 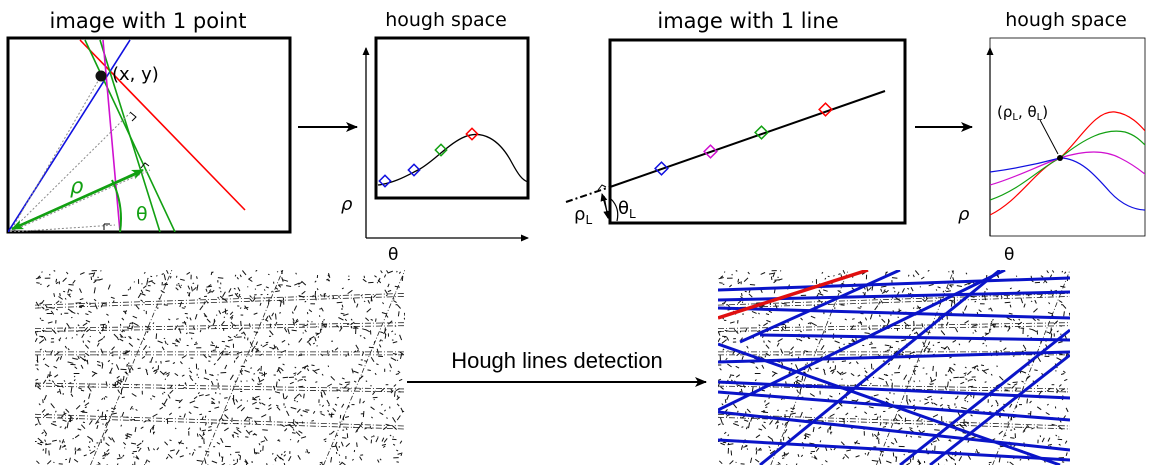 What do you see at coordinates (999, 409) in the screenshot?
I see `detected-blue-line` at bounding box center [999, 409].